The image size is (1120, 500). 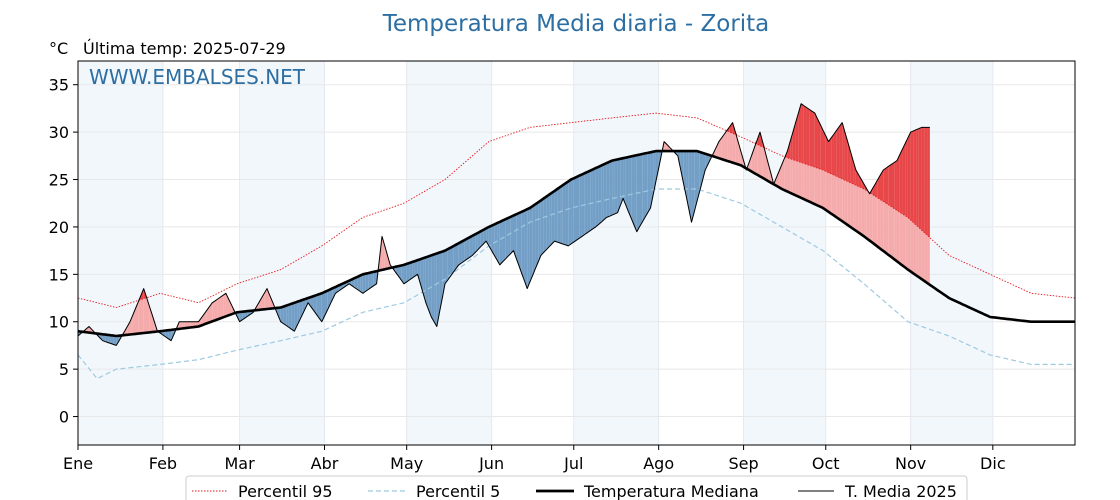 What do you see at coordinates (197, 77) in the screenshot?
I see `watermark: WWW.EMBALSES.NET` at bounding box center [197, 77].